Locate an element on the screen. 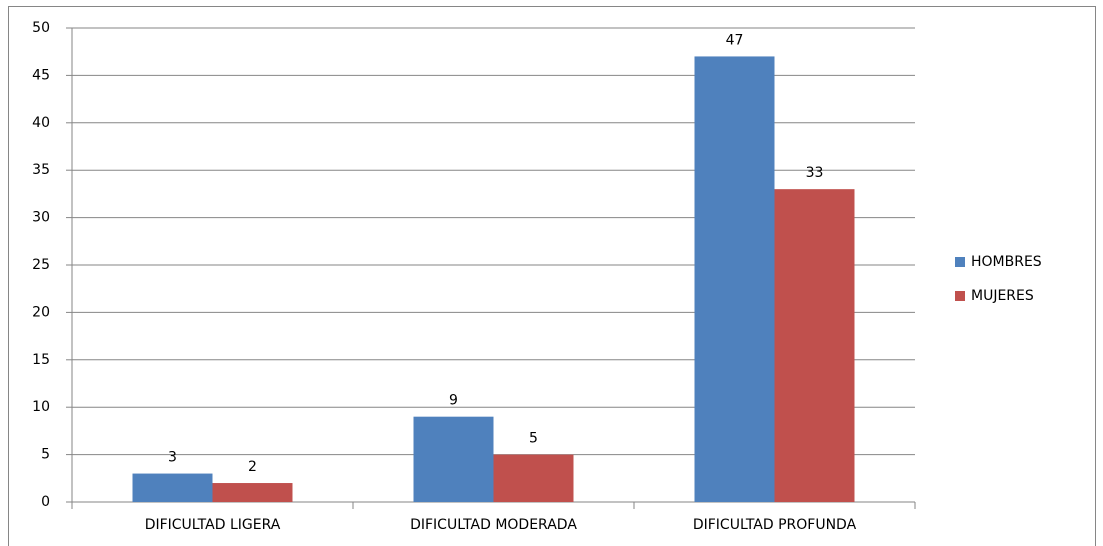  y-tick-label: 25 is located at coordinates (41, 265).